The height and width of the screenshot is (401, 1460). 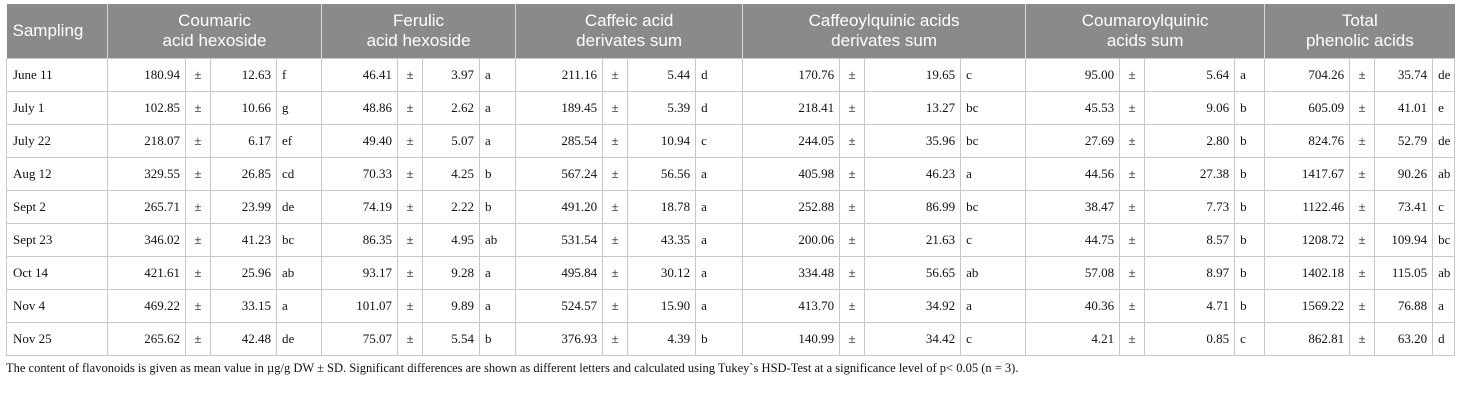 I want to click on sd-value: 5.44, so click(x=662, y=75).